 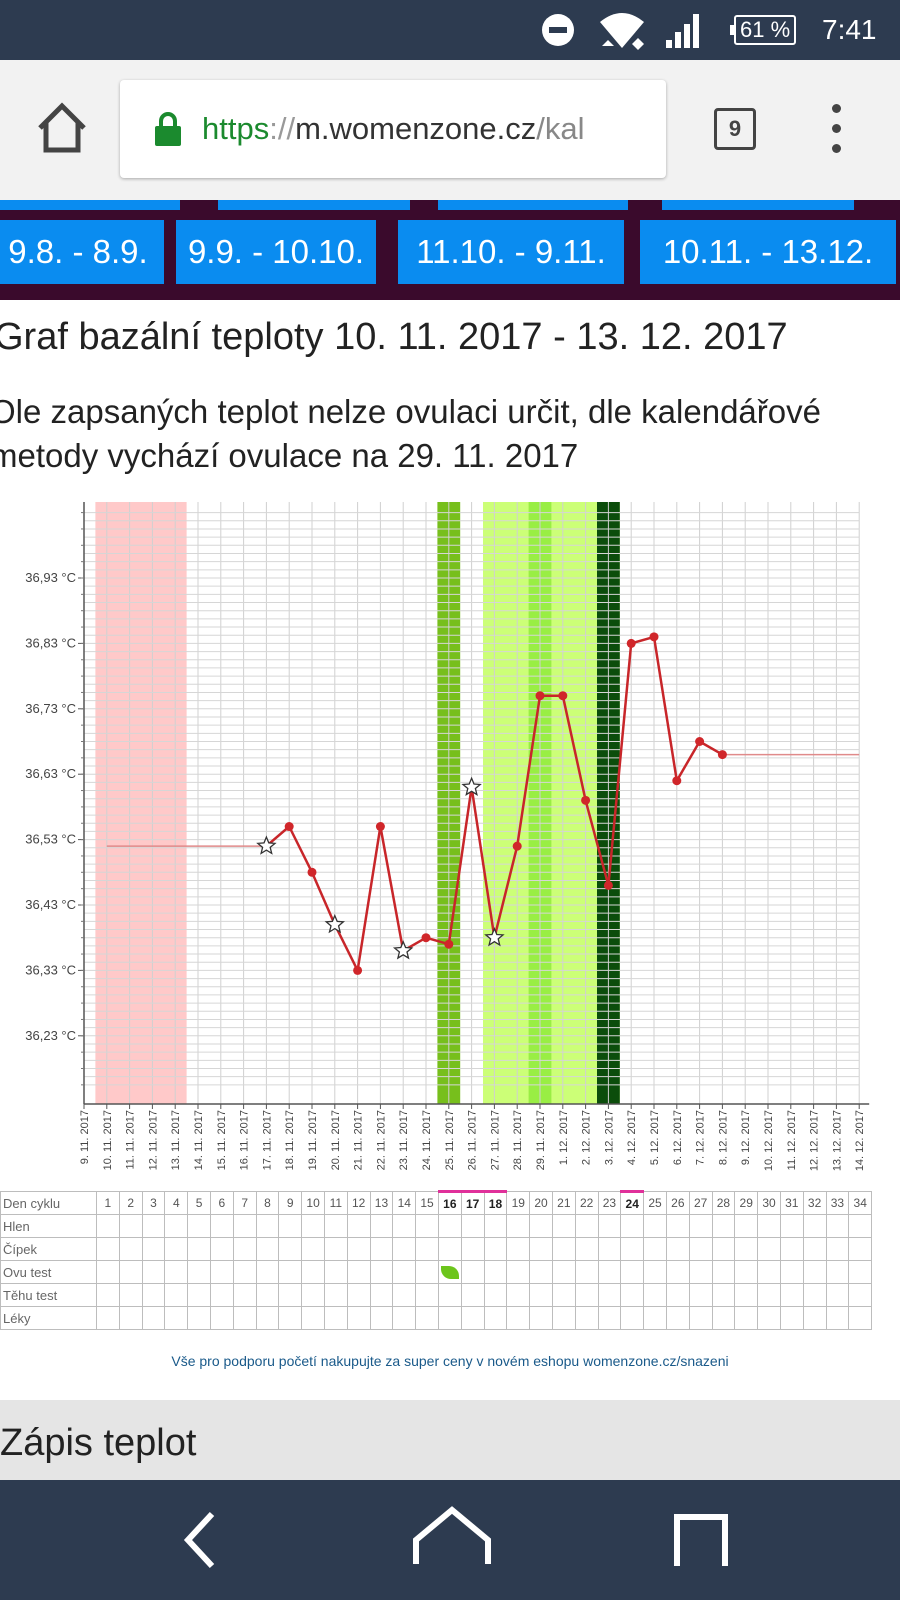 I want to click on cycle-day-cell: 21, so click(x=563, y=1203).